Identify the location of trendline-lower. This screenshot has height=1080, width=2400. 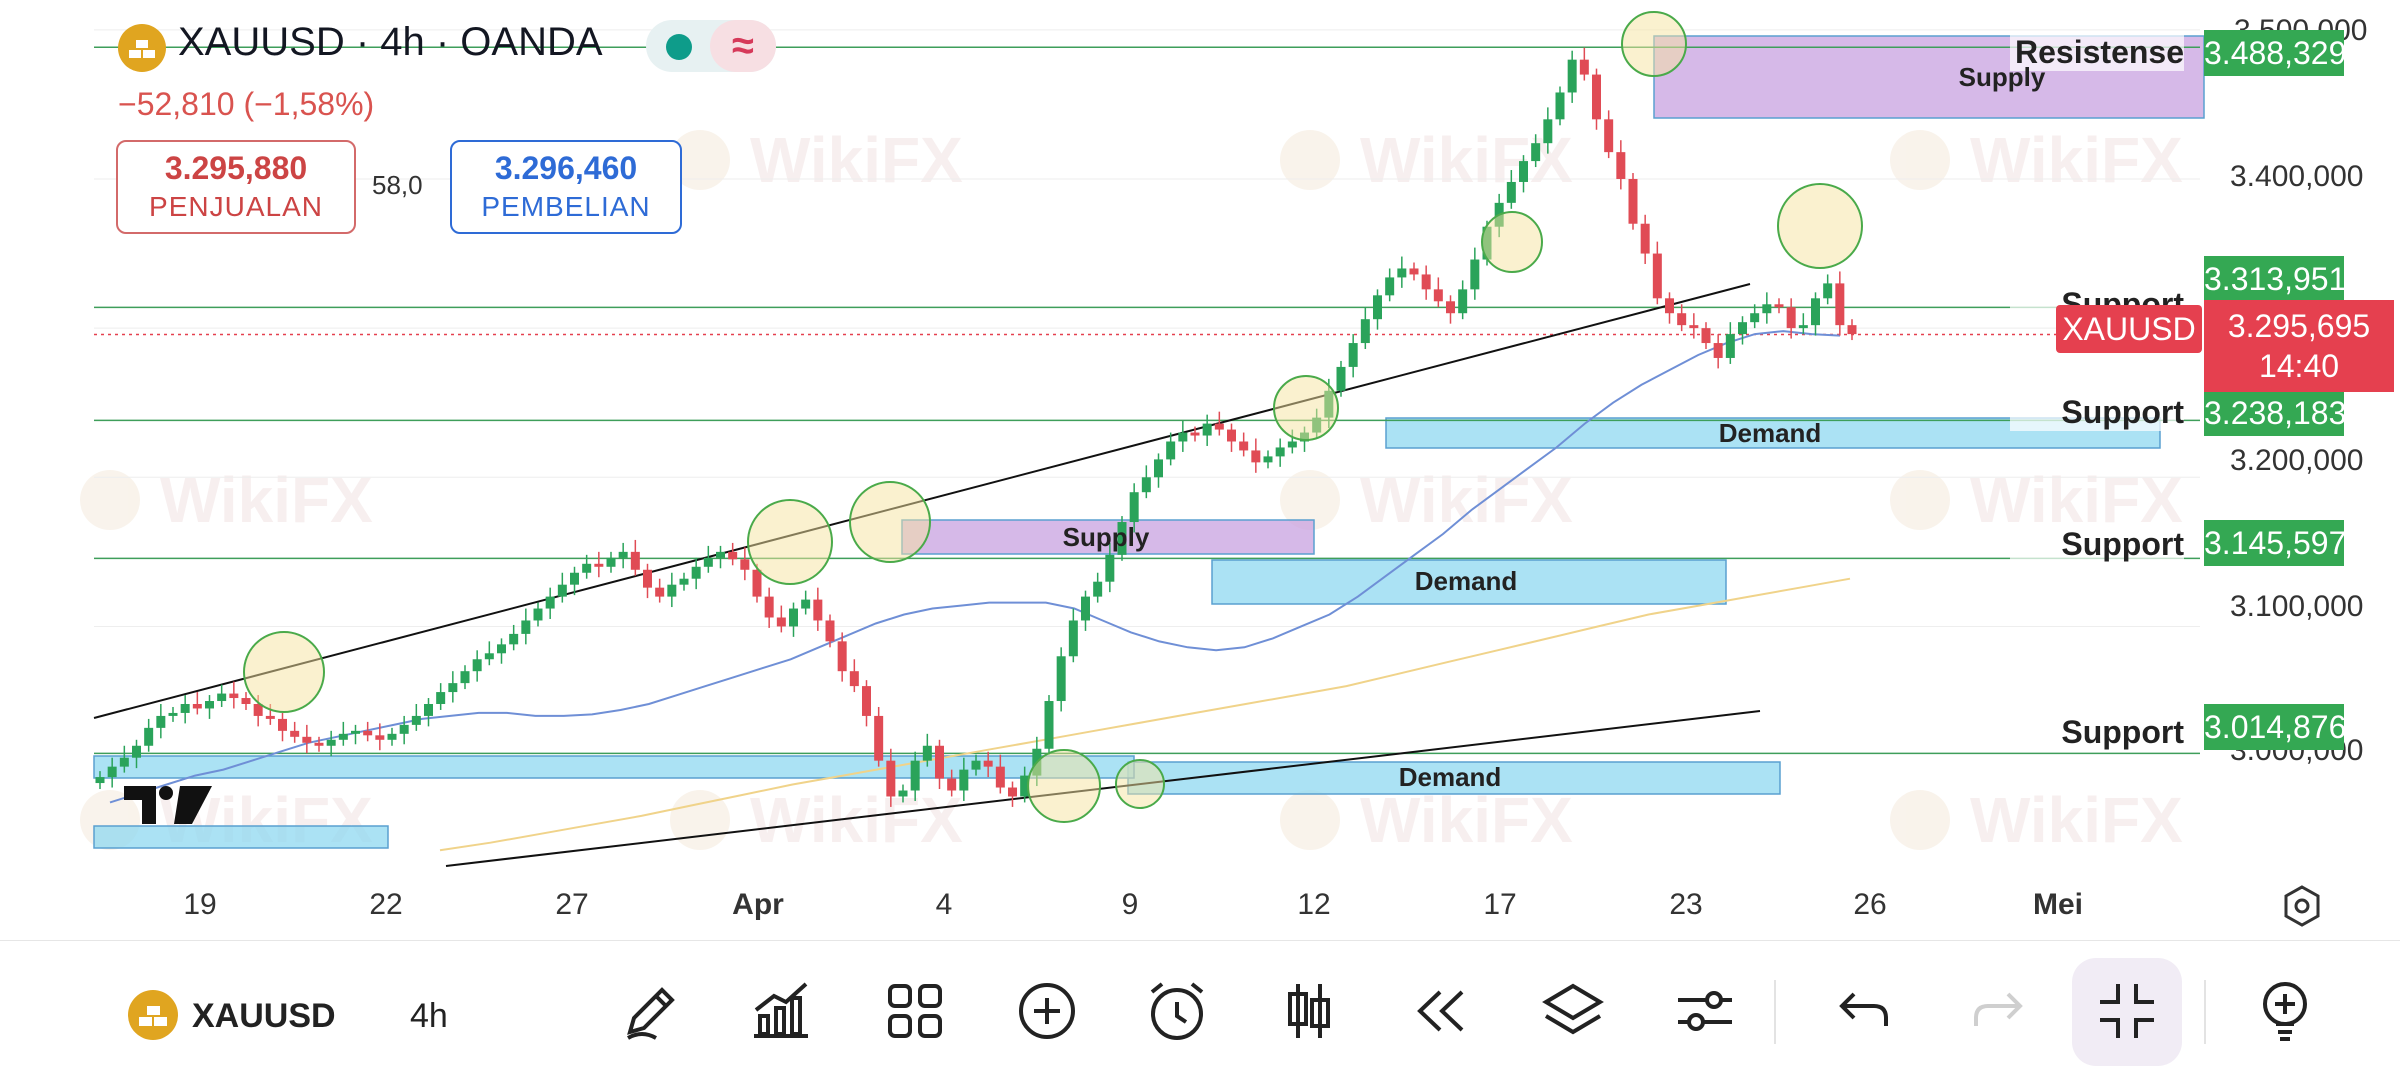
(1103, 788).